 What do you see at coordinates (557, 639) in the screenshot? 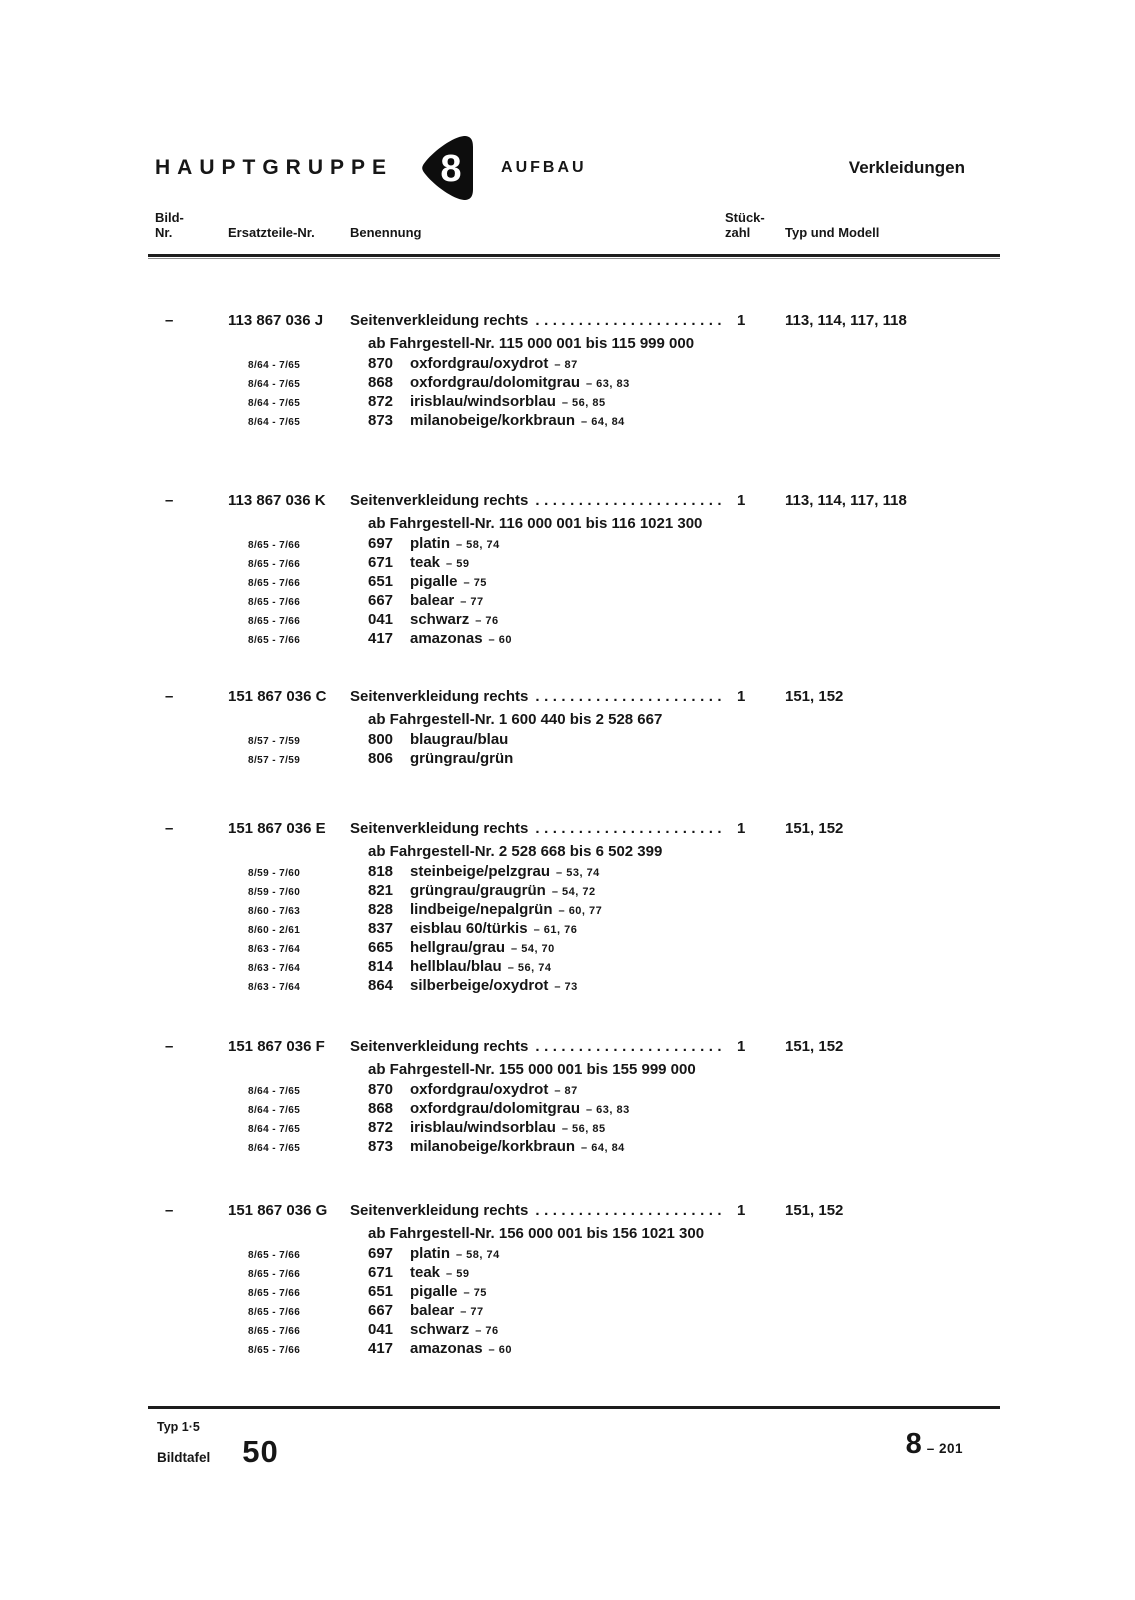
I see `color-variant-row: 8/65 - 7/66 417 amazonas – 60` at bounding box center [557, 639].